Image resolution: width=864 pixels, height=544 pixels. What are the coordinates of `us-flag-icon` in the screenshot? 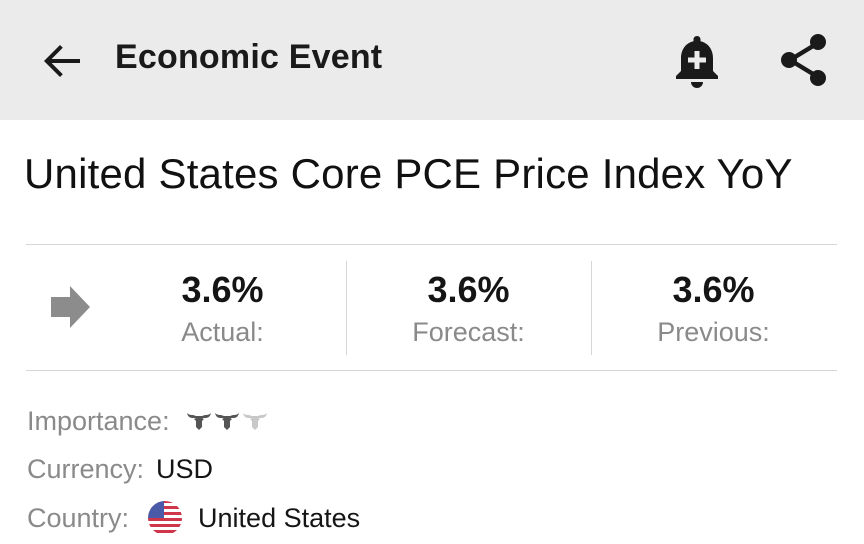 It's located at (165, 518).